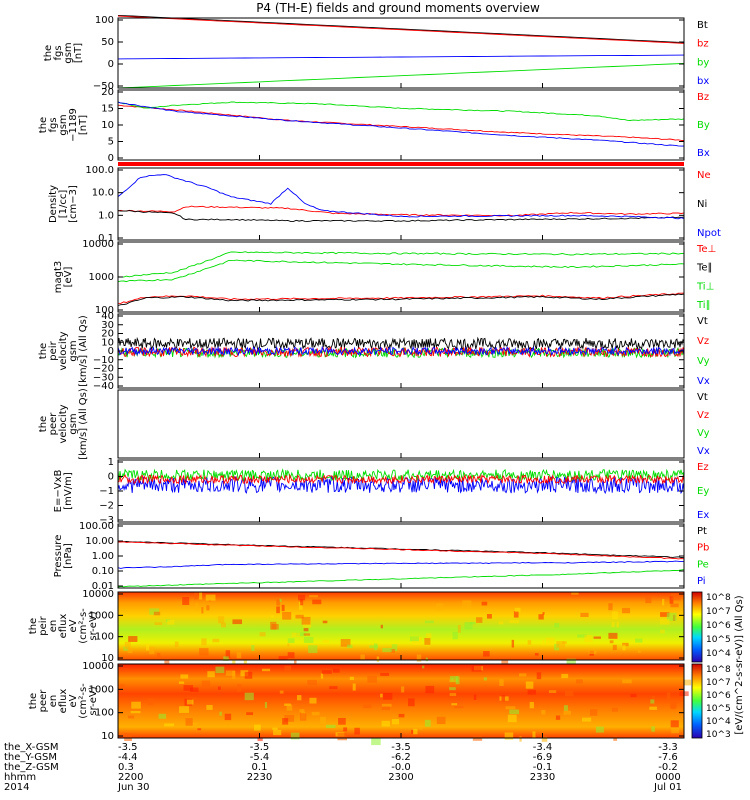 The image size is (750, 800). What do you see at coordinates (718, 640) in the screenshot?
I see `colorbar-tick: 10^5` at bounding box center [718, 640].